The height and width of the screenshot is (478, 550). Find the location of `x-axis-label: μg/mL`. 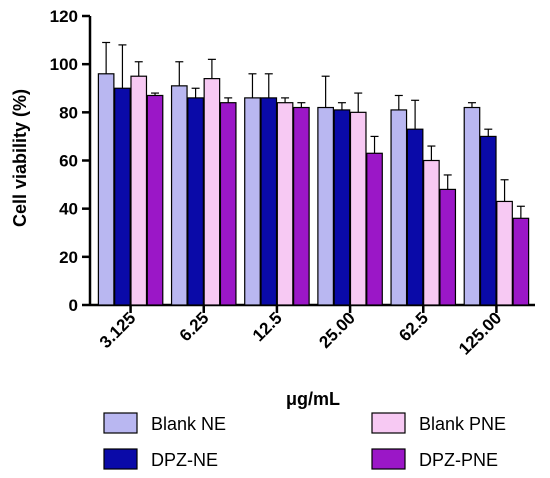

x-axis-label: μg/mL is located at coordinates (313, 399).